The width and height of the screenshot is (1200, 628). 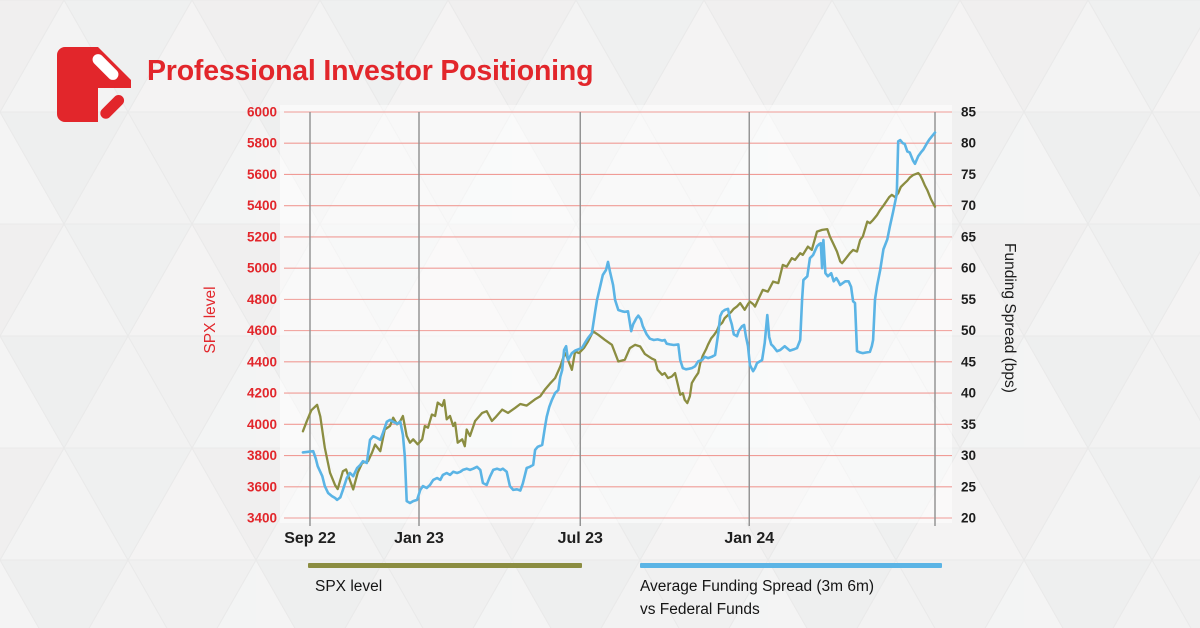 What do you see at coordinates (262, 174) in the screenshot?
I see `left-axis-tick-label: 5600` at bounding box center [262, 174].